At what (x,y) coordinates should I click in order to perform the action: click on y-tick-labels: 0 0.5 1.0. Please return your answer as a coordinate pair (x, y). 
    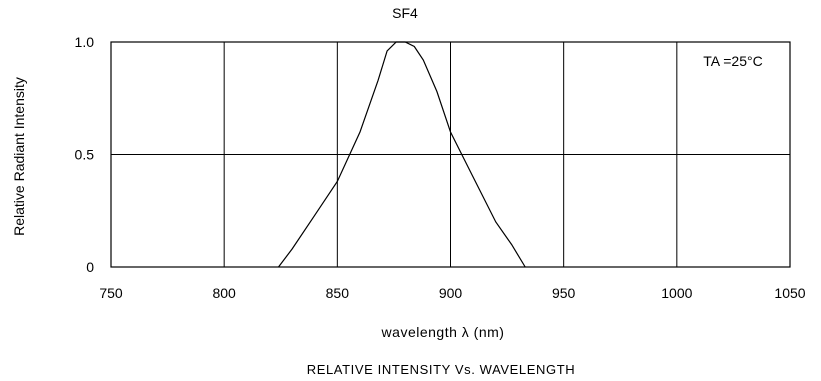
    Looking at the image, I should click on (85, 154).